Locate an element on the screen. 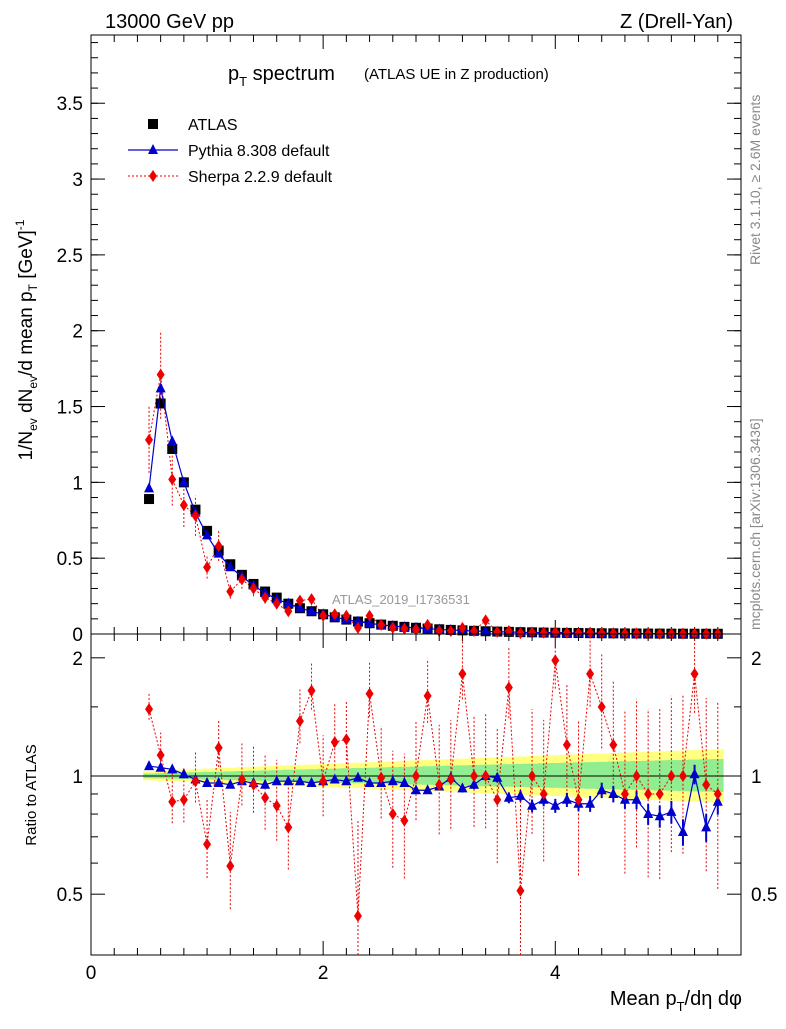 The height and width of the screenshot is (1029, 786). legend-label: Sherpa 2.2.9 default is located at coordinates (260, 177).